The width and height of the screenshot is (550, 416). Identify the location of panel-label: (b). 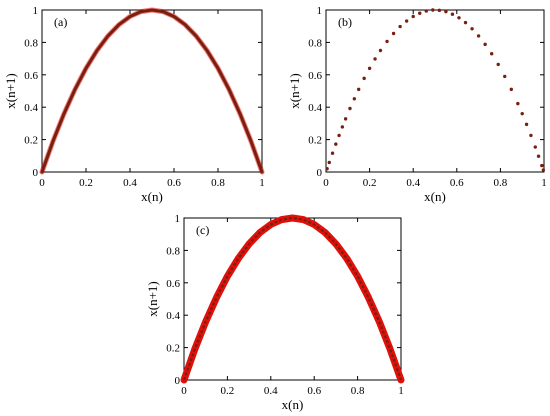
(345, 22).